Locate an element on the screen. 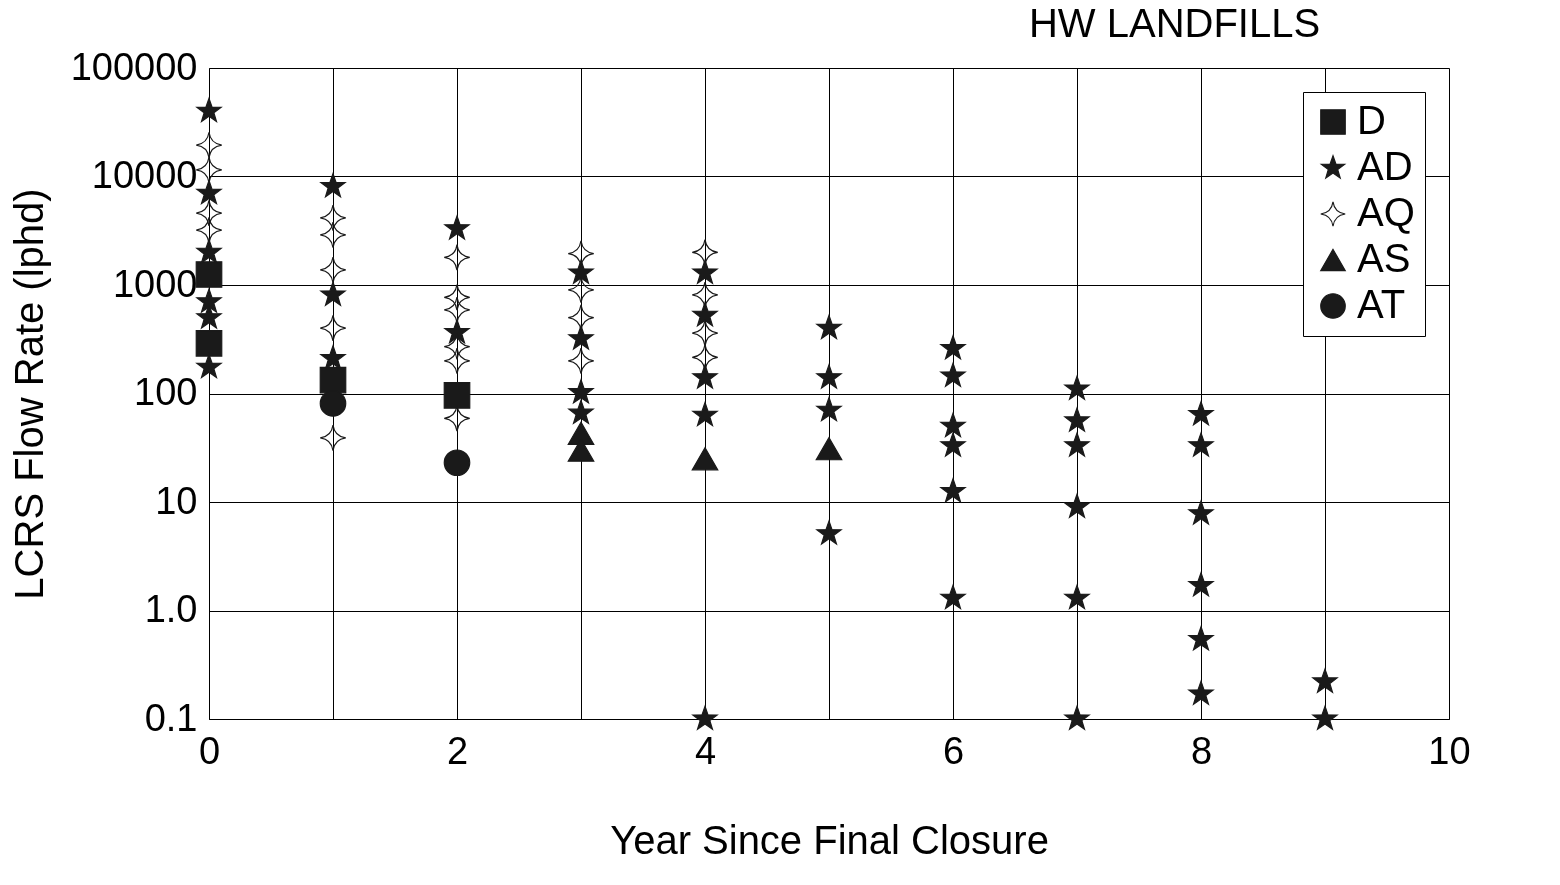  x-tick-label: 10 is located at coordinates (1449, 750).